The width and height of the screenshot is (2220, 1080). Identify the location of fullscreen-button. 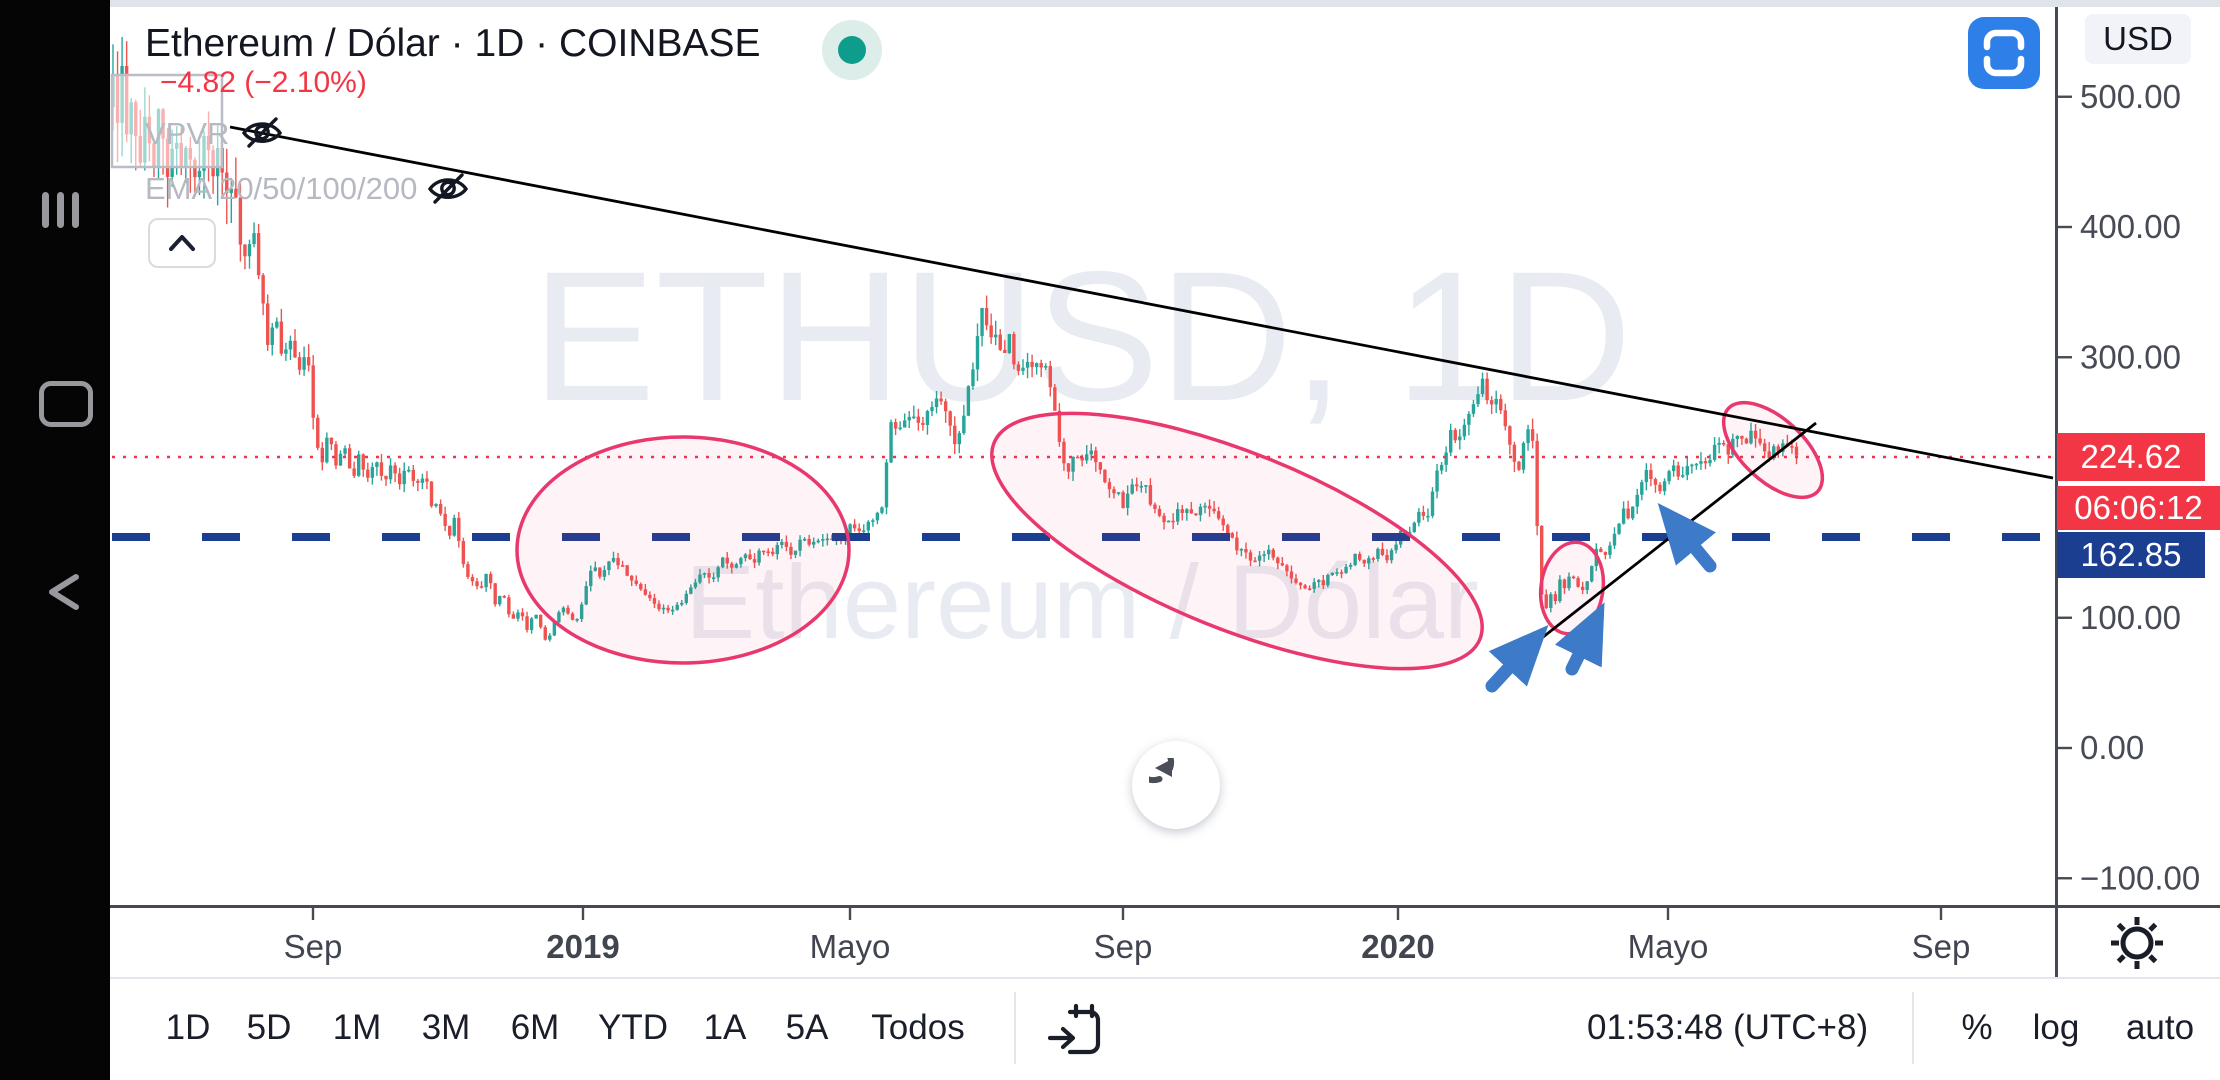
(2004, 53).